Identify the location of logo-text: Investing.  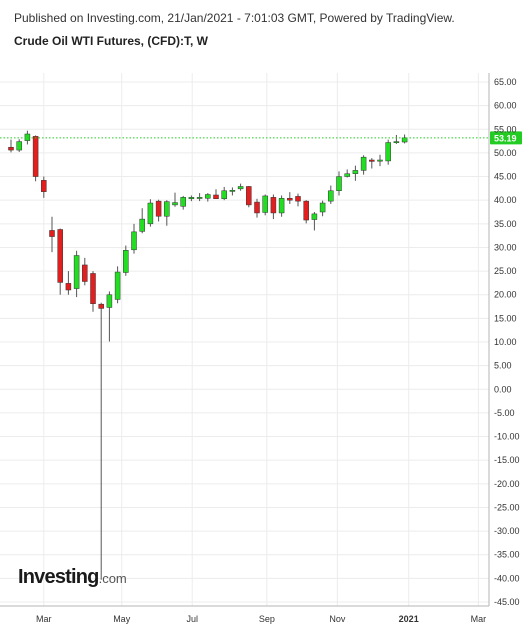
(58, 577).